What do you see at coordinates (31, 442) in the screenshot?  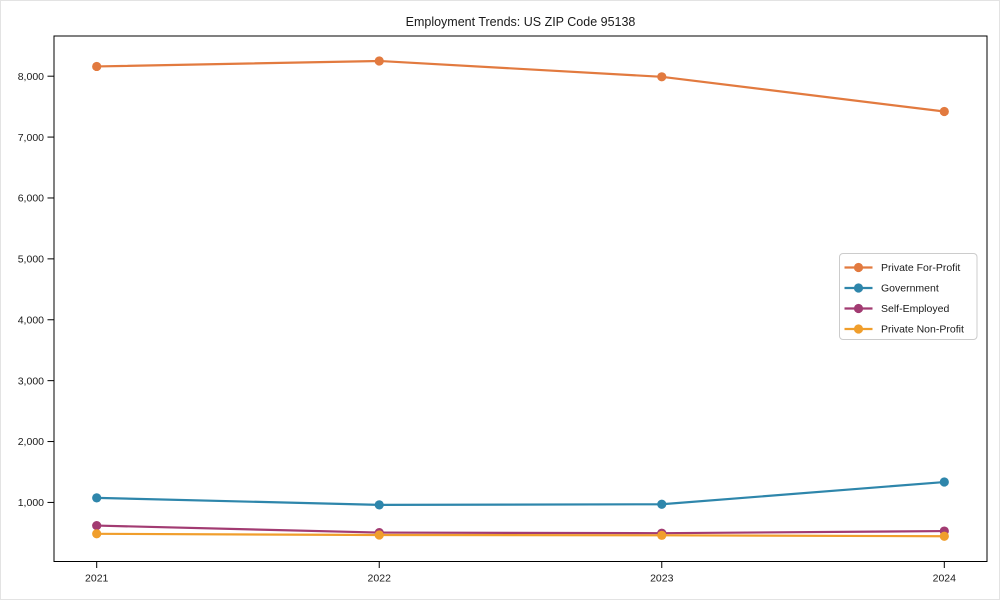 I see `y-tick-label: 2,000` at bounding box center [31, 442].